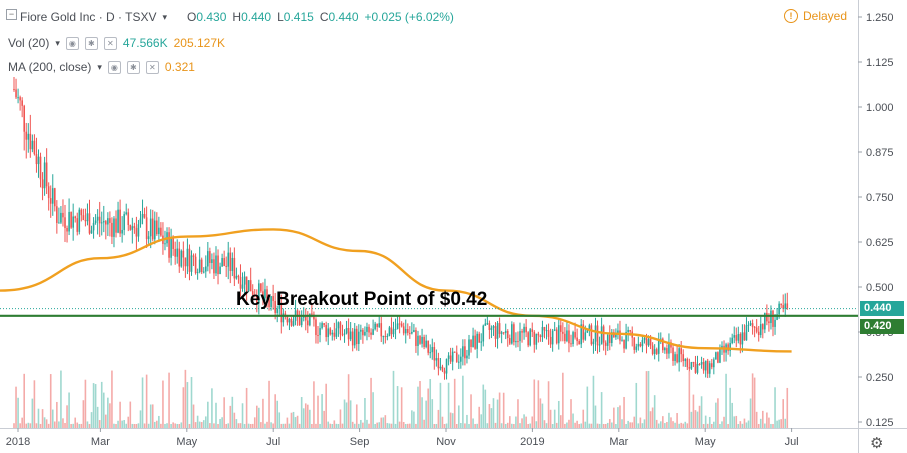 The height and width of the screenshot is (453, 907). I want to click on x-tick-label: Sep, so click(360, 442).